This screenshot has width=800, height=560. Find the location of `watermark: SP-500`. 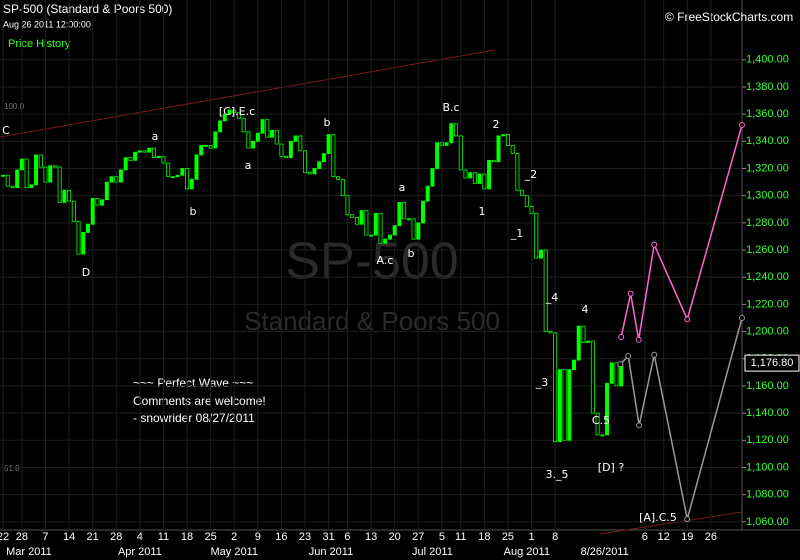

watermark: SP-500 is located at coordinates (371, 262).